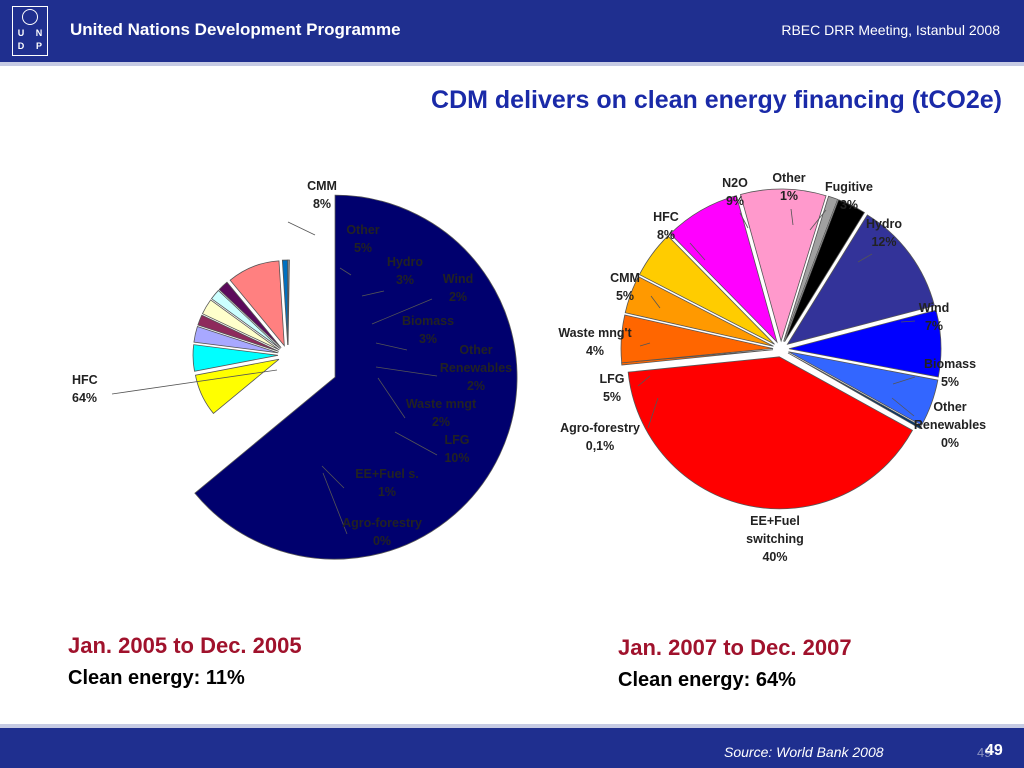 This screenshot has width=1024, height=768. I want to click on pie-1-leader-agro-forestry, so click(653, 413).